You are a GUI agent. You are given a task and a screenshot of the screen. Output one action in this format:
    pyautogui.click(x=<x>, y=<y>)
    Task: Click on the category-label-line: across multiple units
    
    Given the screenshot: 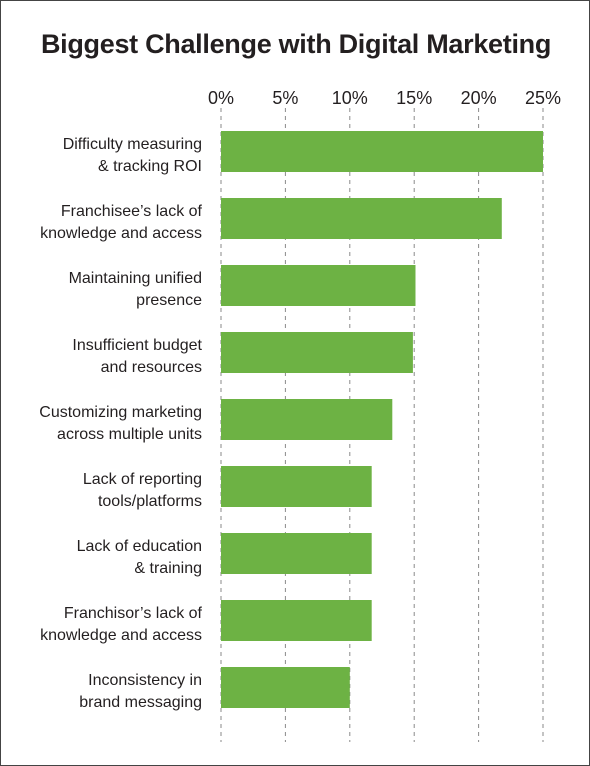 What is the action you would take?
    pyautogui.click(x=129, y=434)
    